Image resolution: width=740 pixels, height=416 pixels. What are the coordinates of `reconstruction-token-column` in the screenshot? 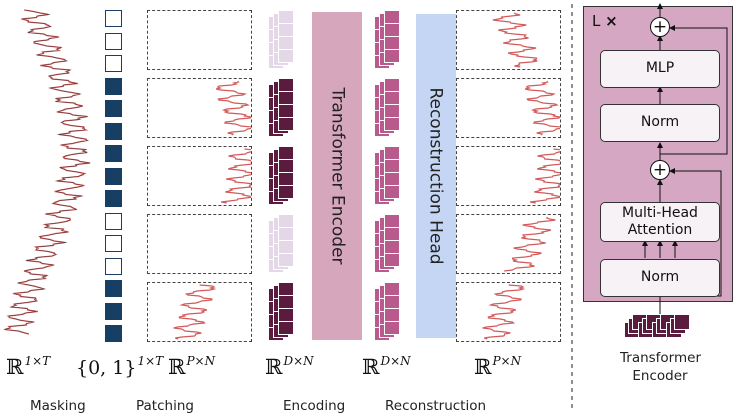 It's located at (394, 177).